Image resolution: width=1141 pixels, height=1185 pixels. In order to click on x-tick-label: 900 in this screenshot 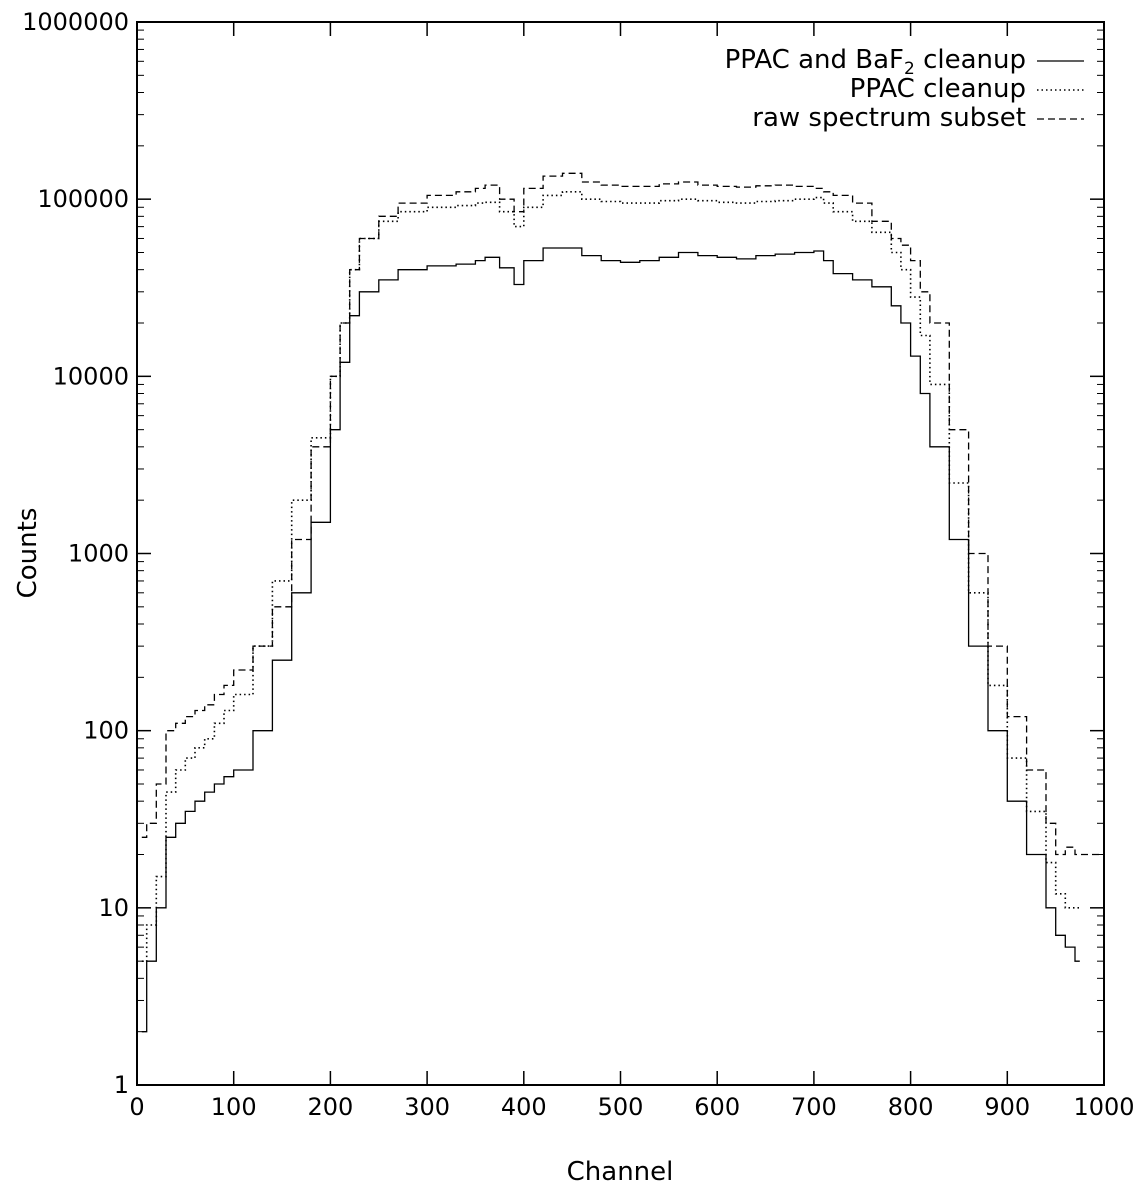, I will do `click(1007, 1107)`.